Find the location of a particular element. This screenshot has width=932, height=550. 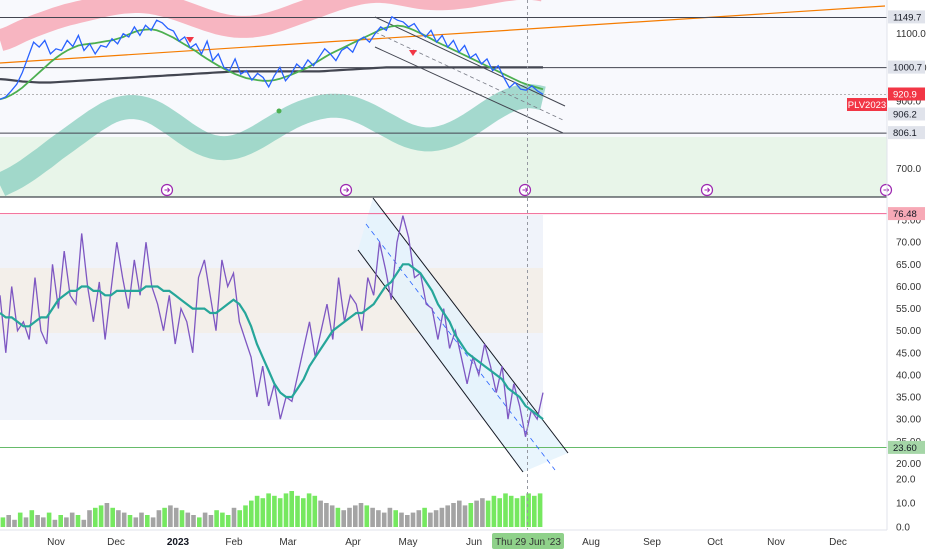

svg-text: 1149.7 is located at coordinates (907, 17).